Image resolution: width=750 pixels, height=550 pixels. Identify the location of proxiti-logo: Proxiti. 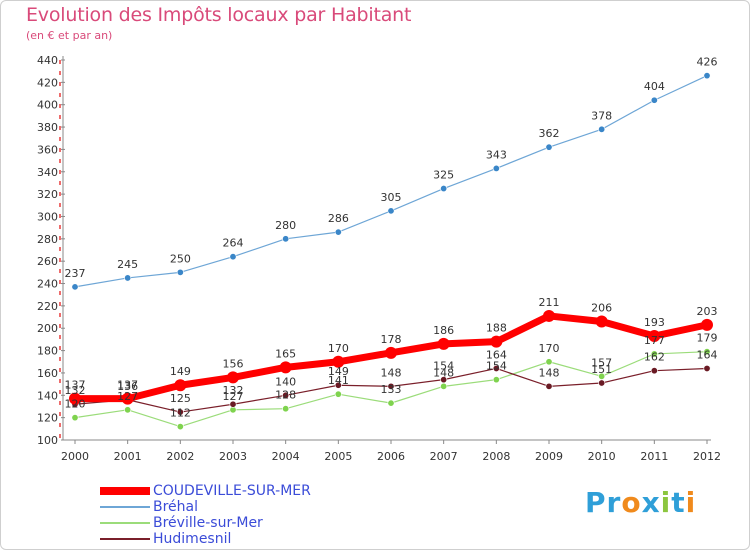
(640, 502).